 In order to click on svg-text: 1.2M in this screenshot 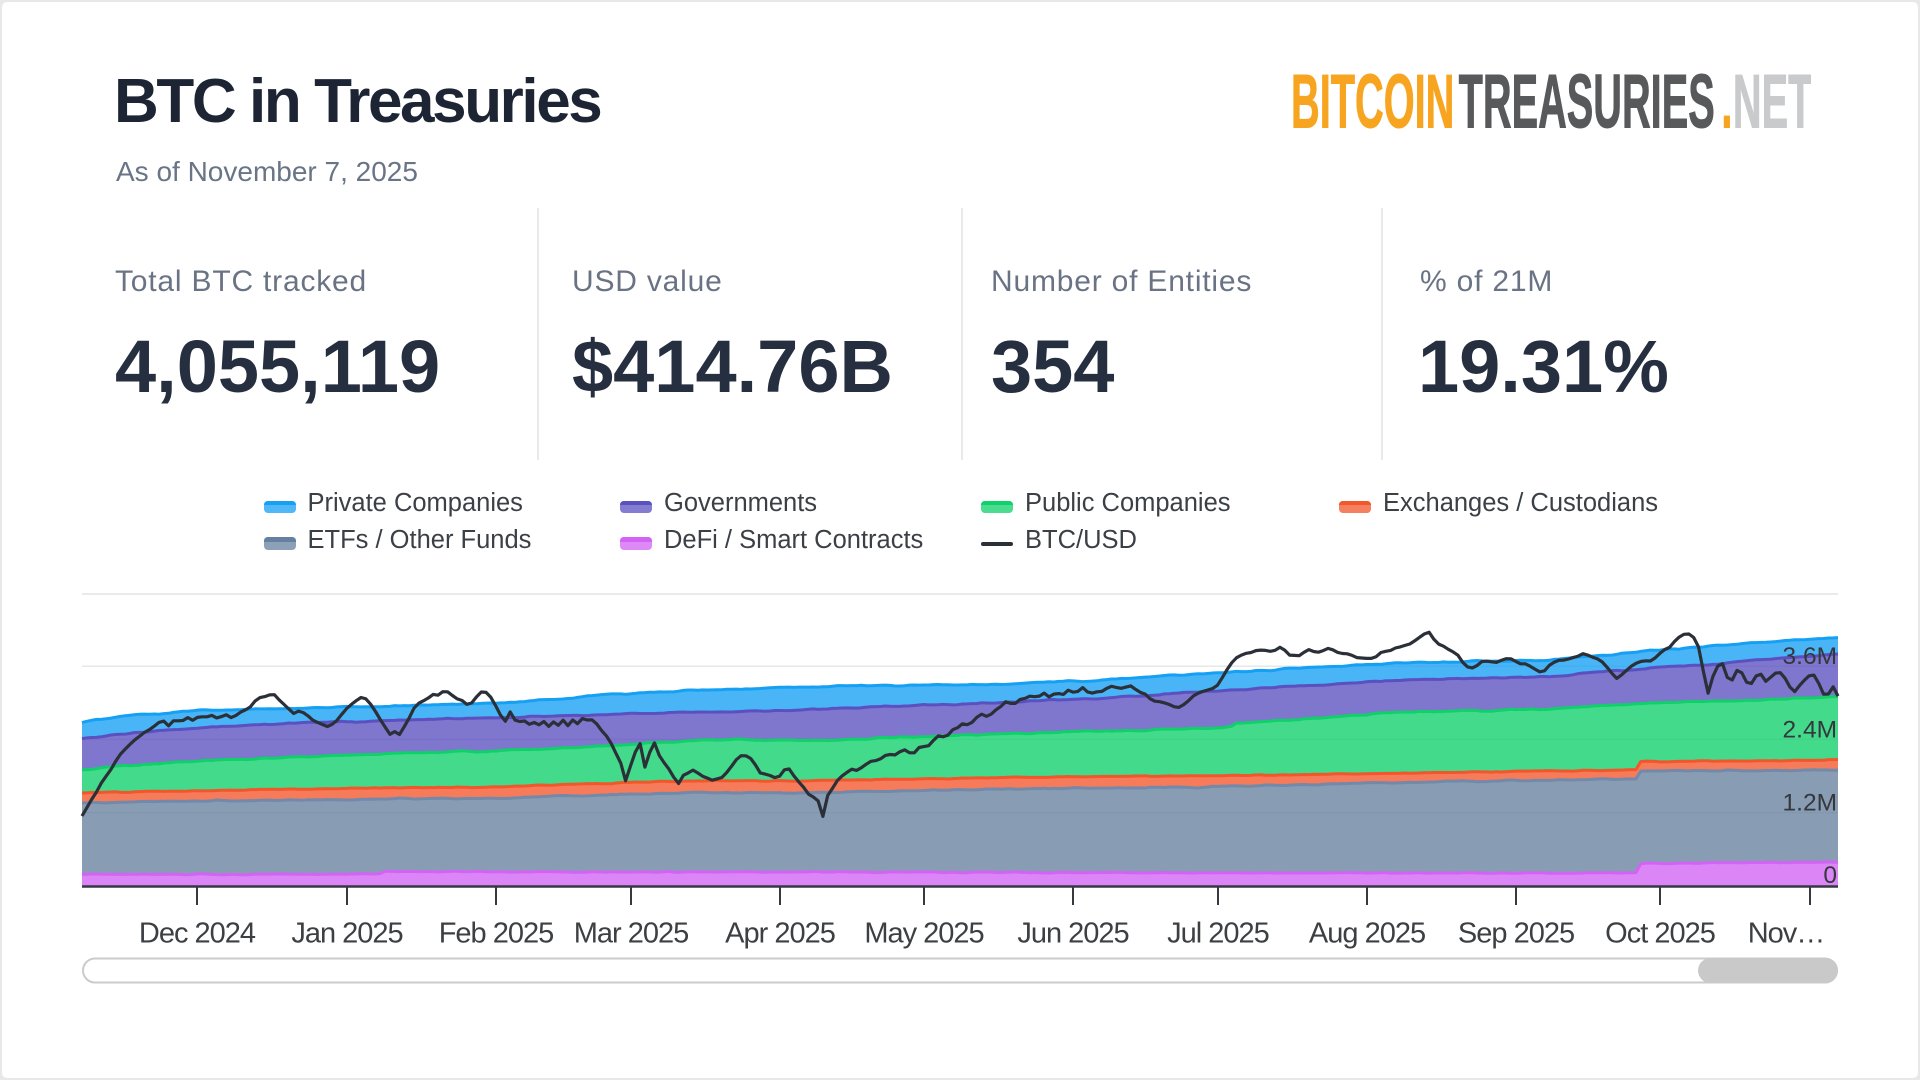, I will do `click(1810, 803)`.